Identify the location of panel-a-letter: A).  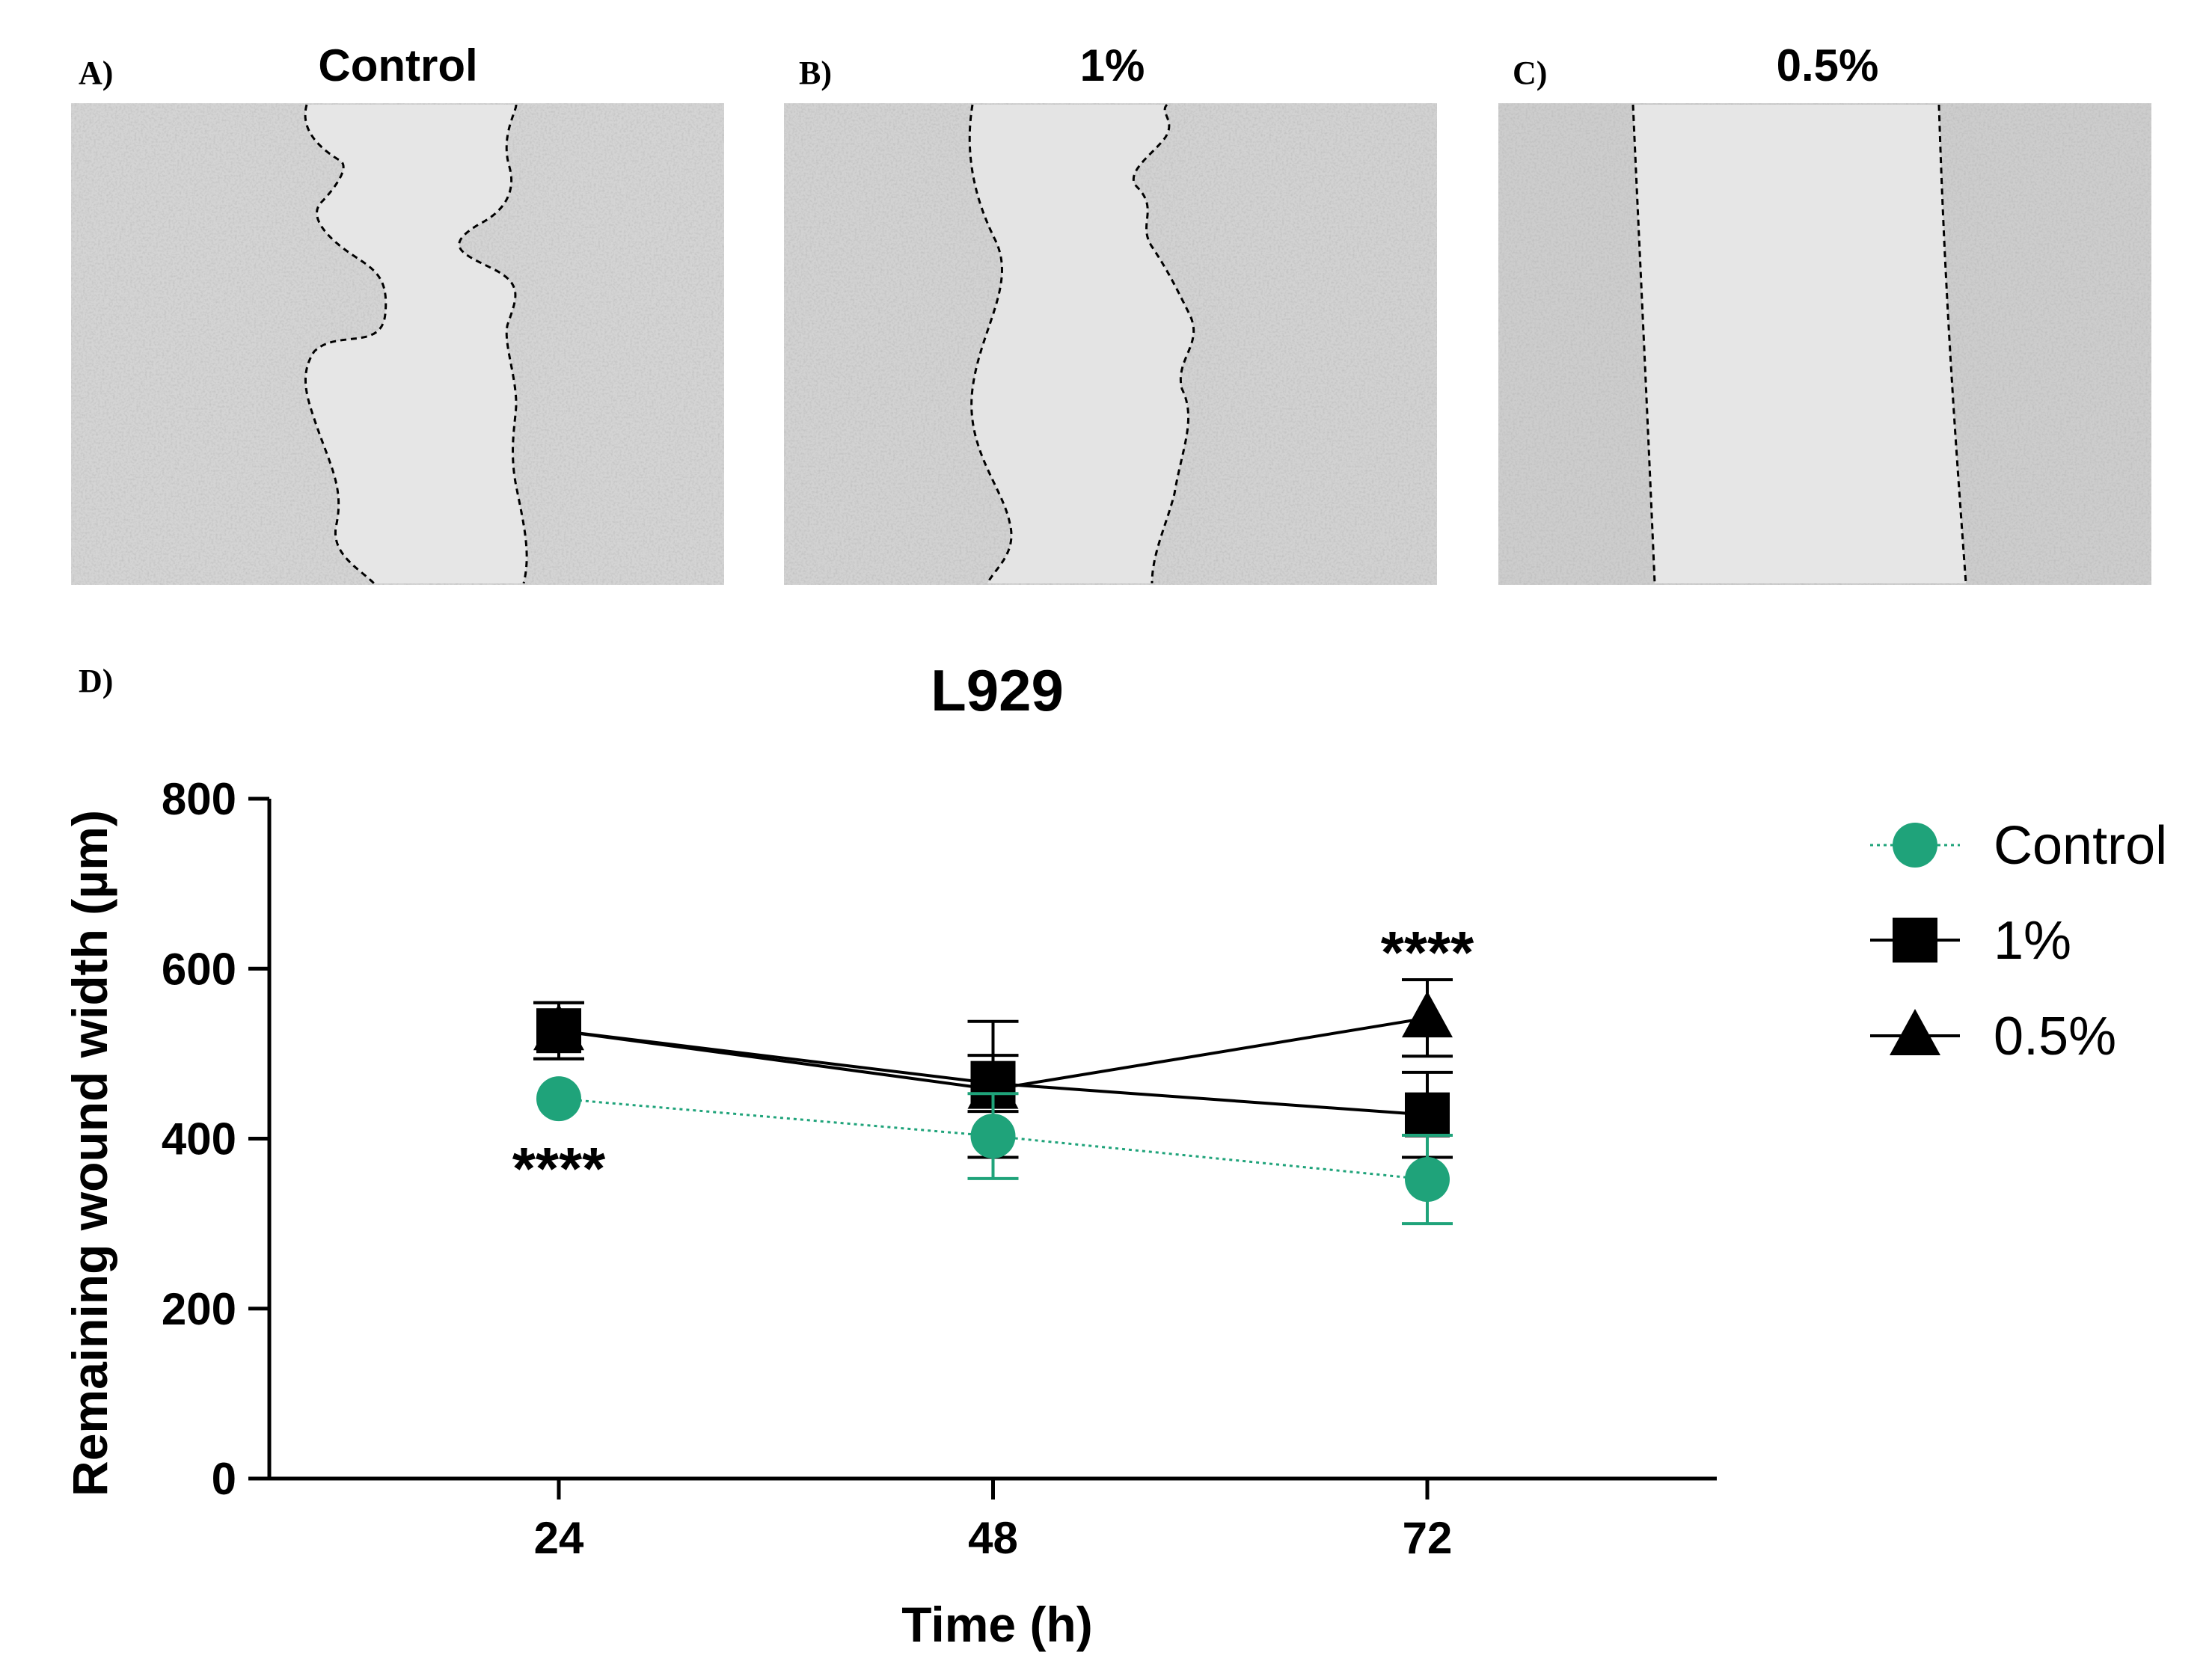
(96, 73).